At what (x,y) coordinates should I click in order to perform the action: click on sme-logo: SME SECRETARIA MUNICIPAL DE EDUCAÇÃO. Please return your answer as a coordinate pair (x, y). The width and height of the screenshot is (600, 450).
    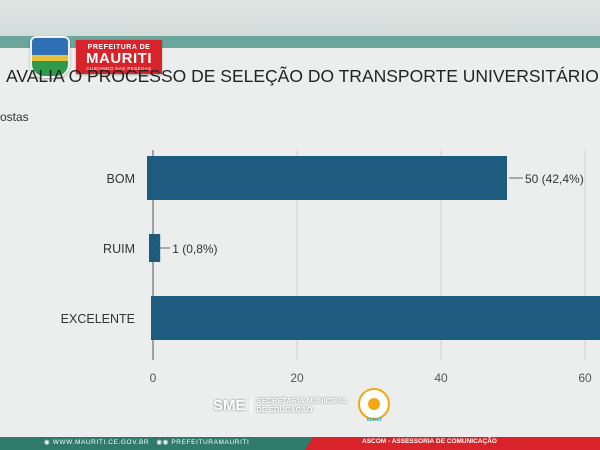
    Looking at the image, I should click on (281, 405).